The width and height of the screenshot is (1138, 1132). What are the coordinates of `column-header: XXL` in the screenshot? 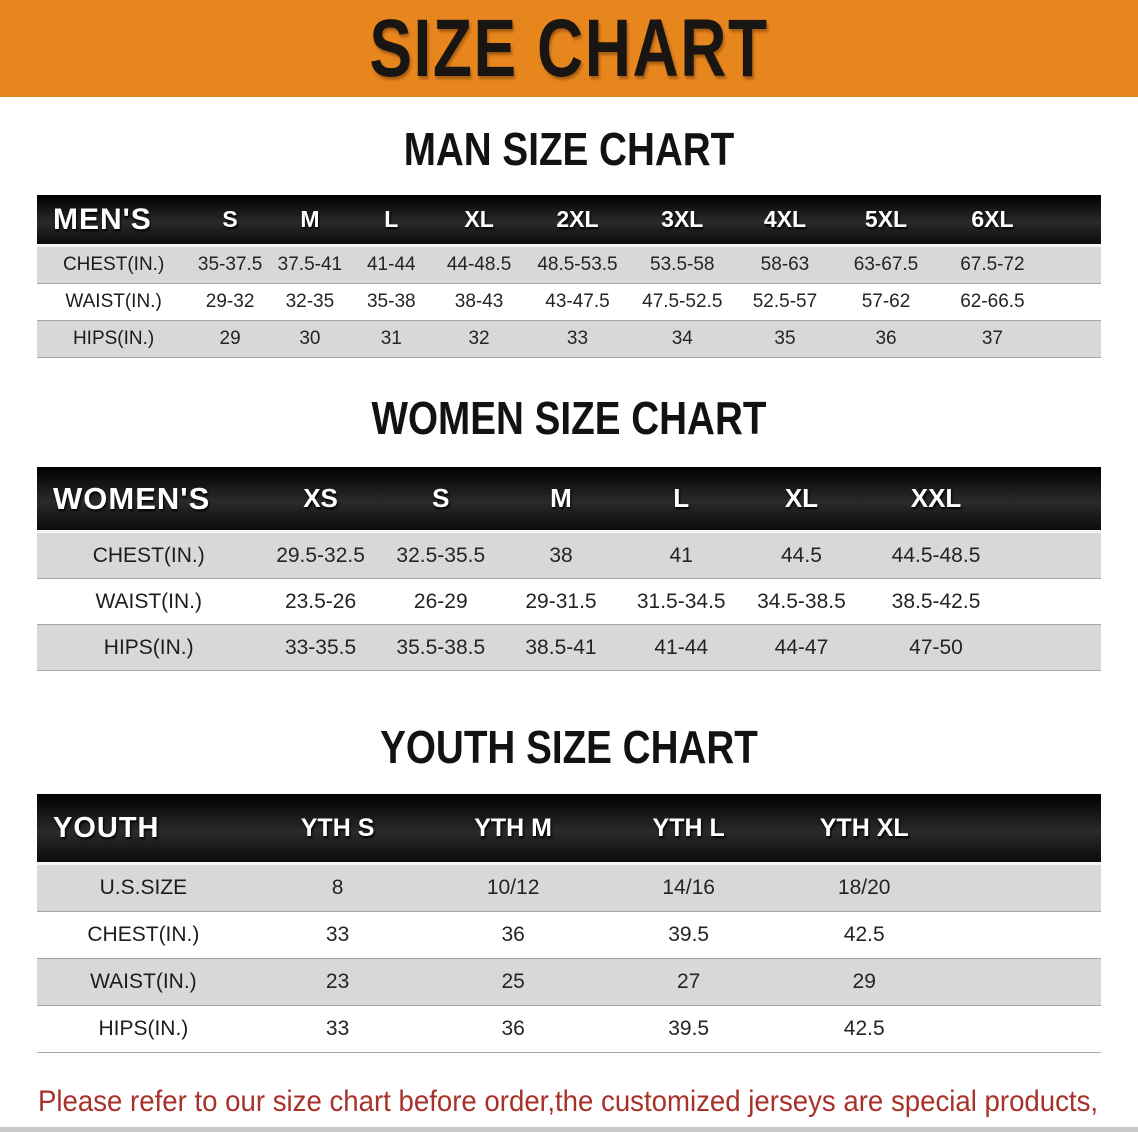 It's located at (936, 500).